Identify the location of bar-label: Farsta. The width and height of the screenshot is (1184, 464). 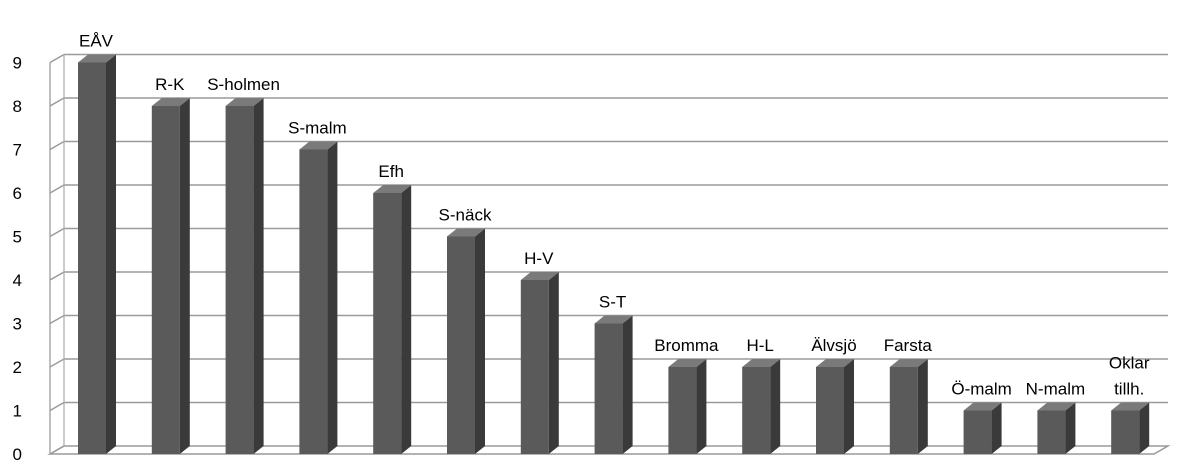
(908, 345).